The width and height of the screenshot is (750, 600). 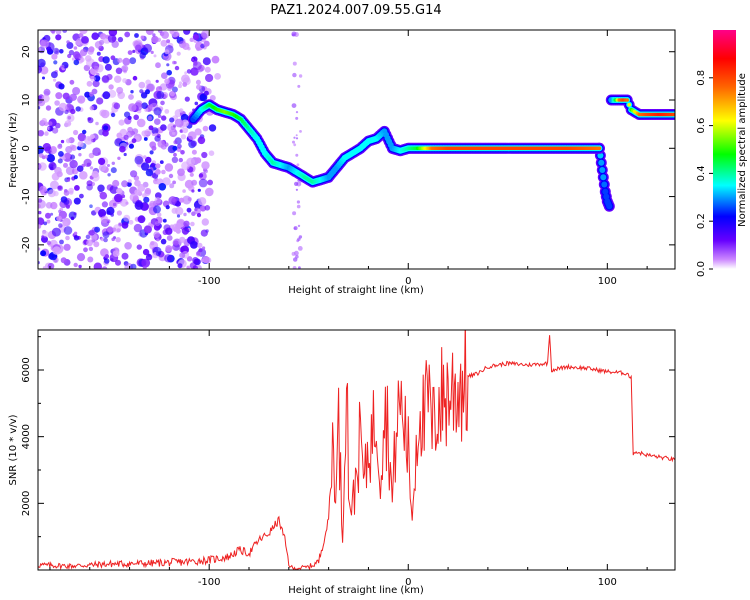 I want to click on spectrogram-xlabel: Height of straight line (km), so click(x=356, y=290).